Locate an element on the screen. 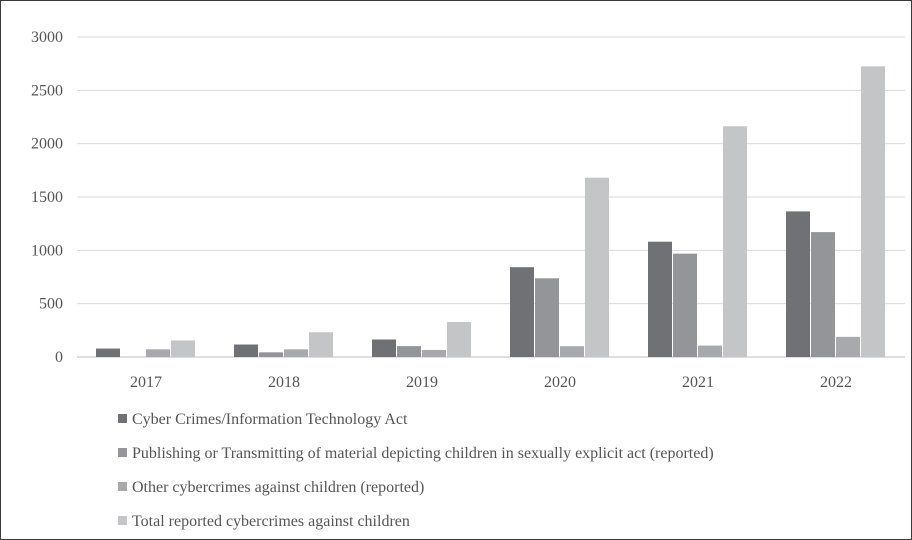 The height and width of the screenshot is (540, 912). x-tick-label: 2017 is located at coordinates (146, 382).